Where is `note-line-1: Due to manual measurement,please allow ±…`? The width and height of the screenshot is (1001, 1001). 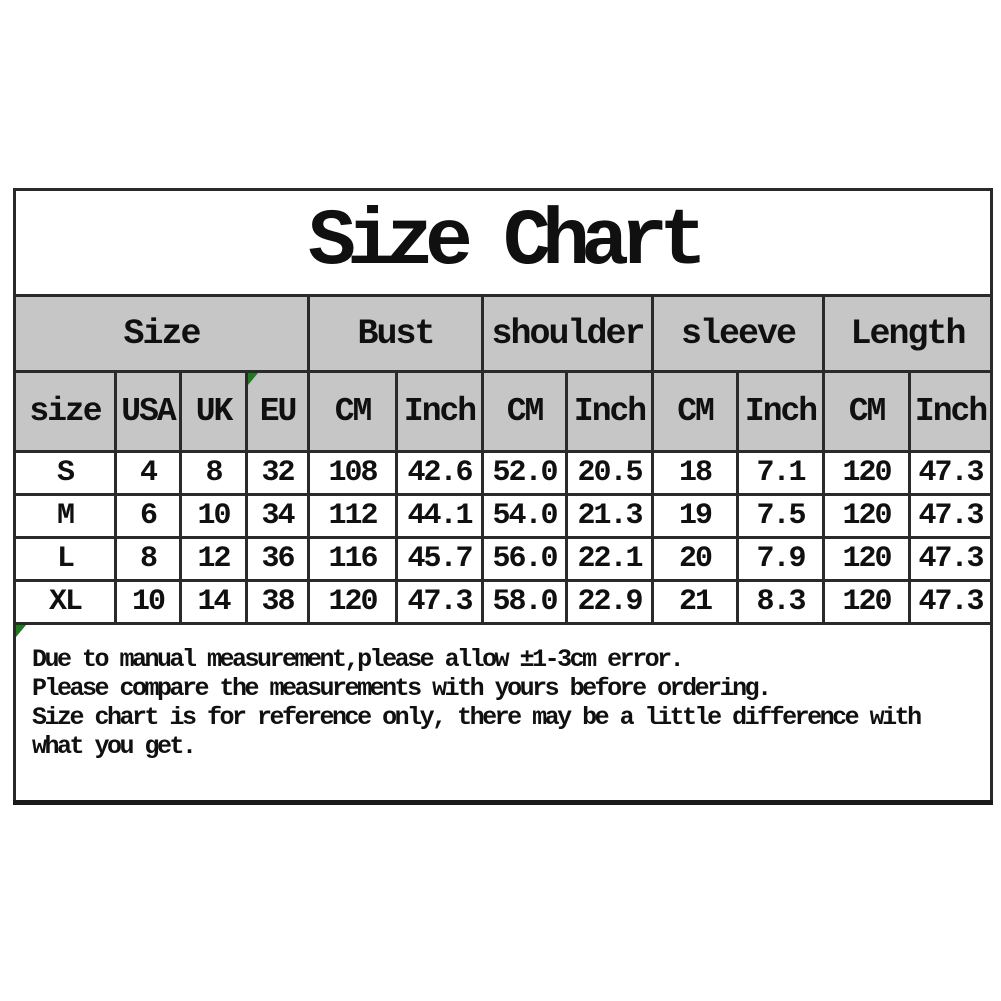
note-line-1: Due to manual measurement,please allow ±… is located at coordinates (358, 659).